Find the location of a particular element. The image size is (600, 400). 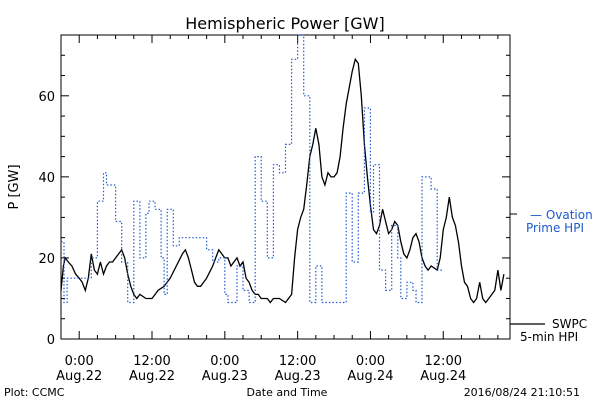

x-tick-time-1: 12:00 is located at coordinates (151, 361).